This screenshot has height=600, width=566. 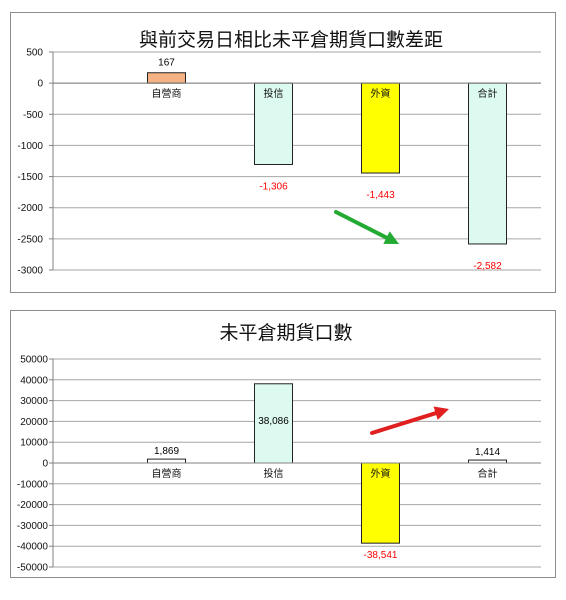 What do you see at coordinates (33, 115) in the screenshot?
I see `y-tick-label: -500` at bounding box center [33, 115].